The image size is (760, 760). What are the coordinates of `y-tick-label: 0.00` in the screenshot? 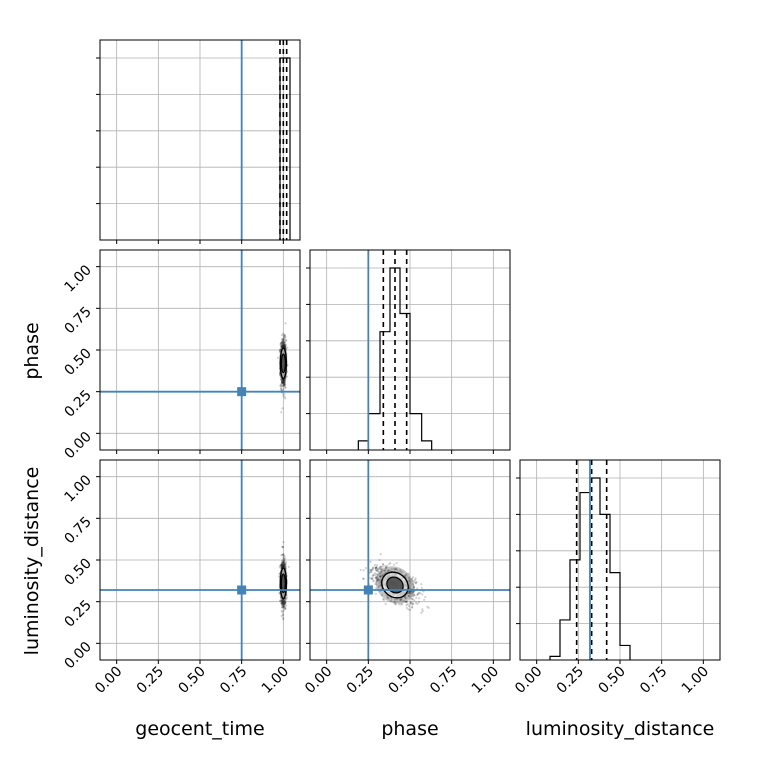 It's located at (77, 445).